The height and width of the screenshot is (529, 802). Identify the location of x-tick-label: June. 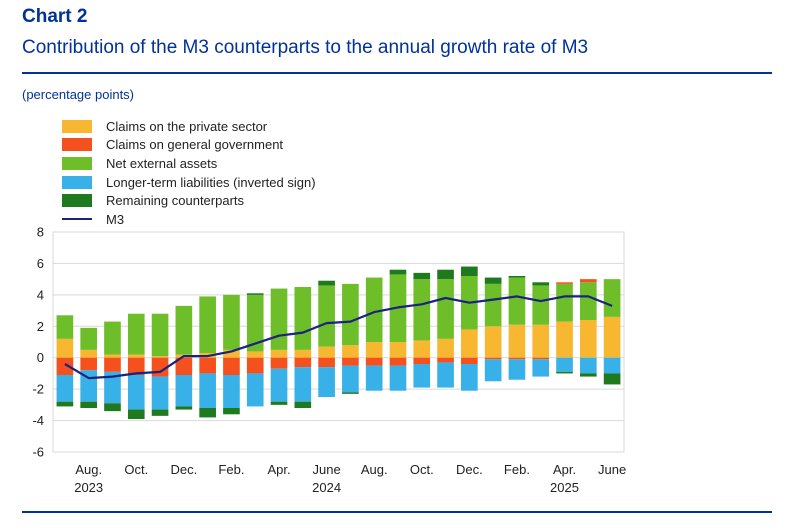
(612, 469).